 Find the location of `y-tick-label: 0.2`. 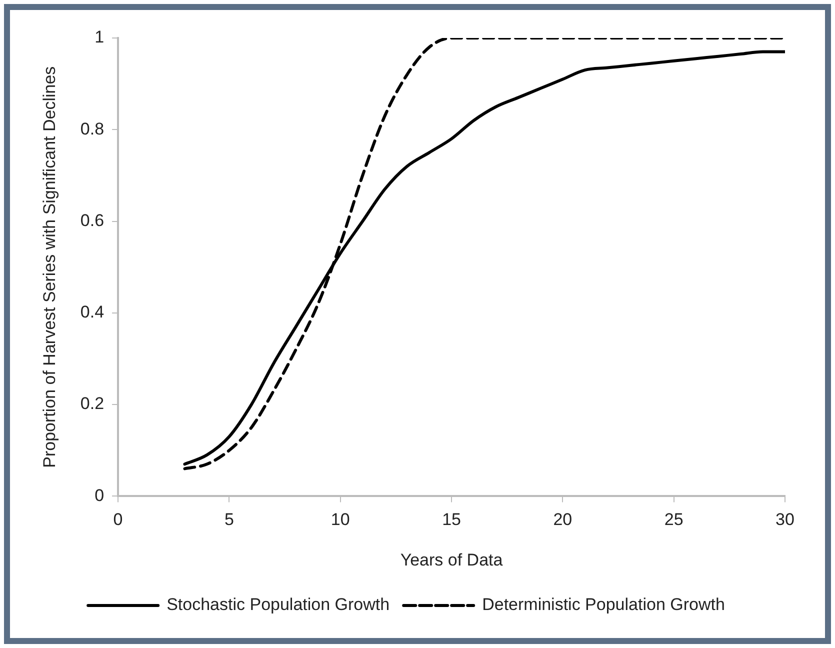

y-tick-label: 0.2 is located at coordinates (92, 404).